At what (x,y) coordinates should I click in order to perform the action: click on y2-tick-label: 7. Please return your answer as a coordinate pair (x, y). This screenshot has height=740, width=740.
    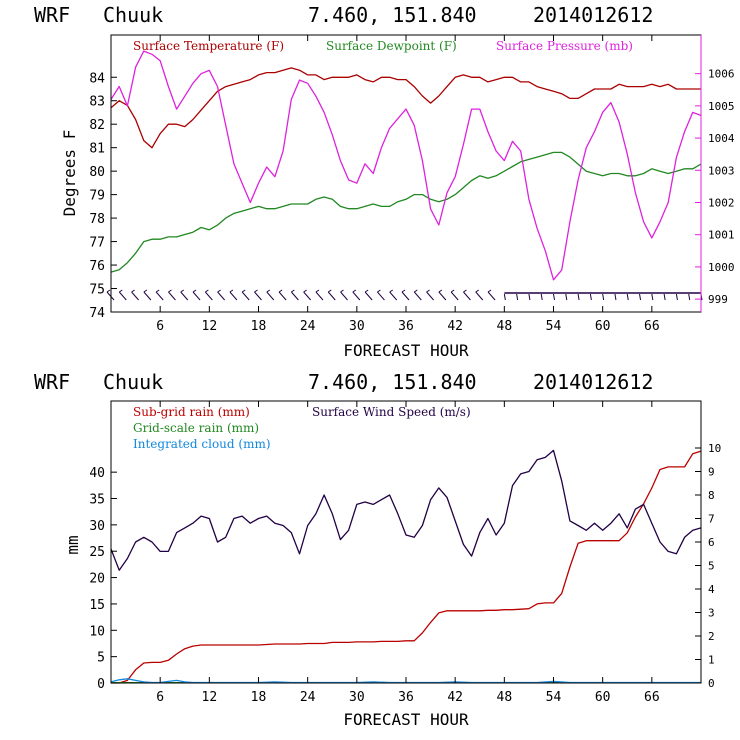
    Looking at the image, I should click on (711, 519).